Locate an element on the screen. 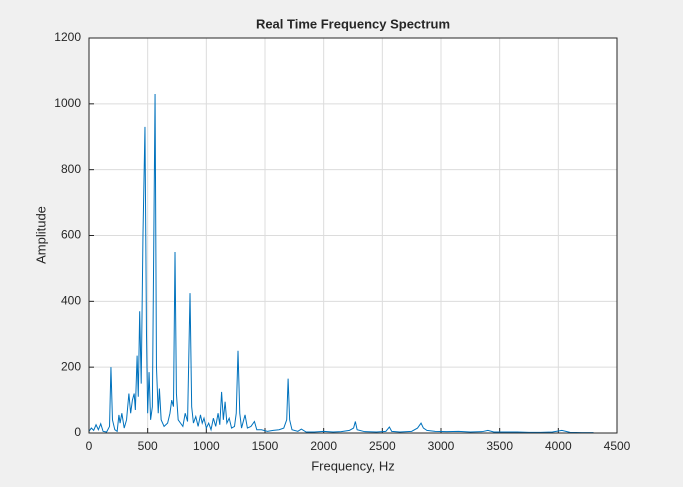 This screenshot has width=683, height=487. y-tick-label: 1200 is located at coordinates (67, 37).